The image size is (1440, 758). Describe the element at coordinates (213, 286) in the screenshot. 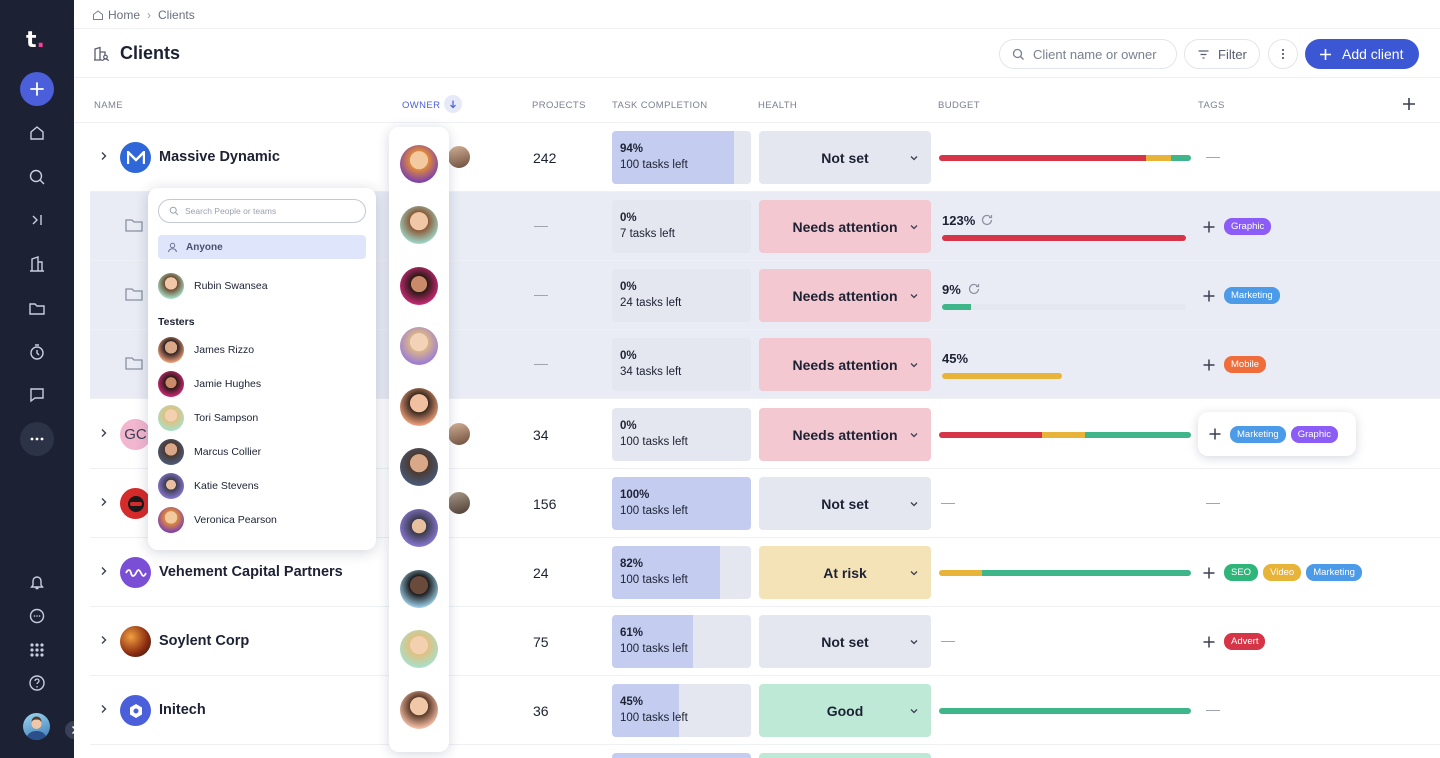

I see `person-option: Rubin Swansea` at that location.